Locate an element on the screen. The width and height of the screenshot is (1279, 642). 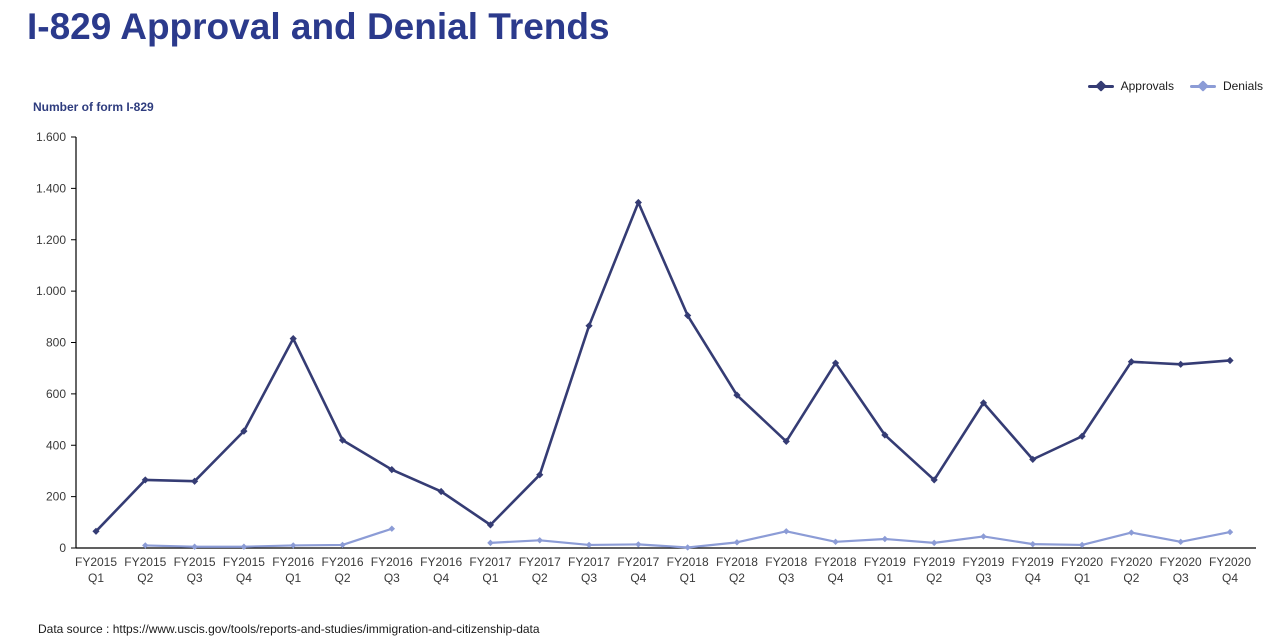
y-tick-label: 1.200 is located at coordinates (51, 240).